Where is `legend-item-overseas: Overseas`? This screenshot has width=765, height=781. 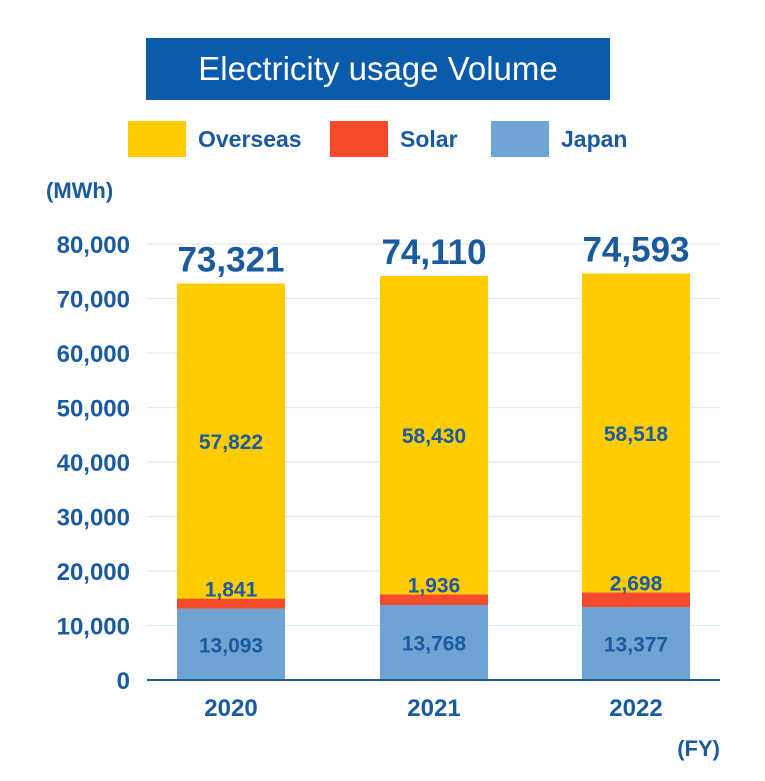 legend-item-overseas: Overseas is located at coordinates (215, 139).